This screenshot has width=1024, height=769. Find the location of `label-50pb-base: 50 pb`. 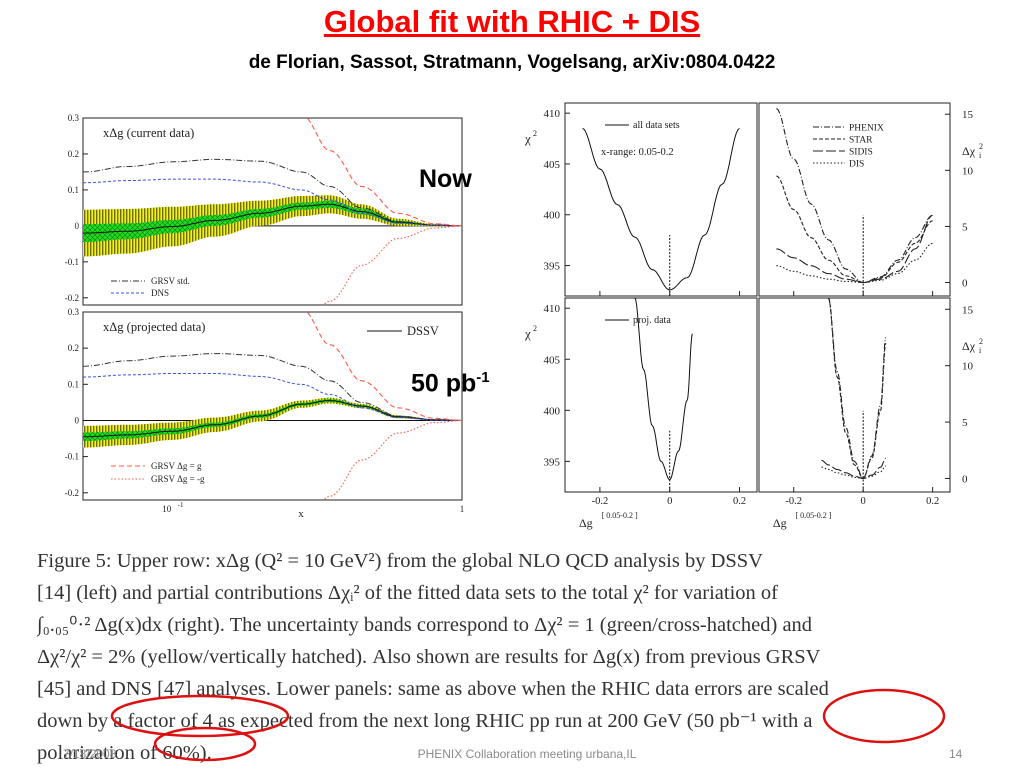

label-50pb-base: 50 pb is located at coordinates (444, 383).